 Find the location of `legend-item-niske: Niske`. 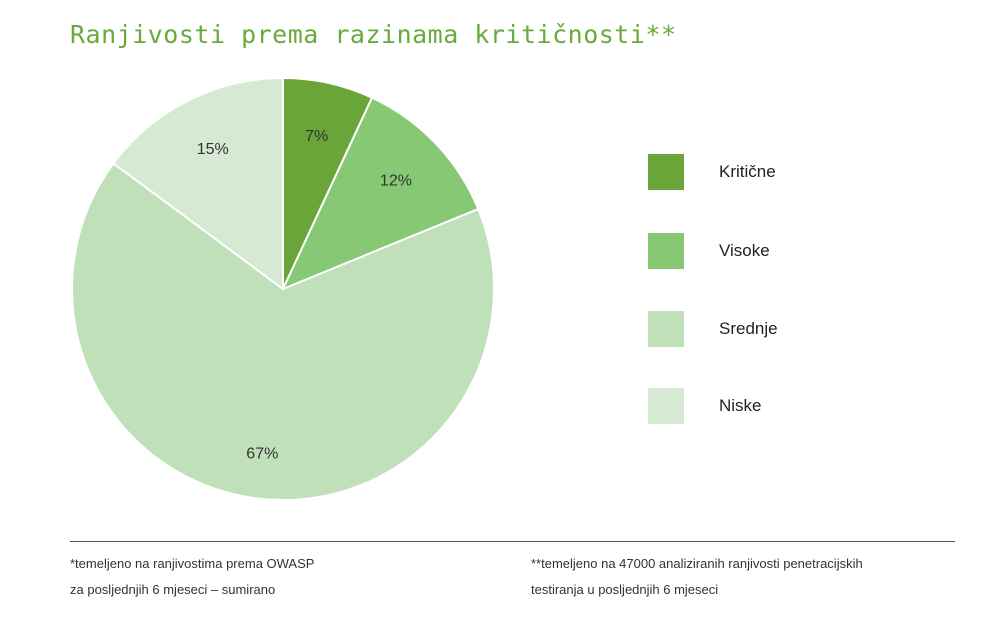

legend-item-niske: Niske is located at coordinates (705, 406).